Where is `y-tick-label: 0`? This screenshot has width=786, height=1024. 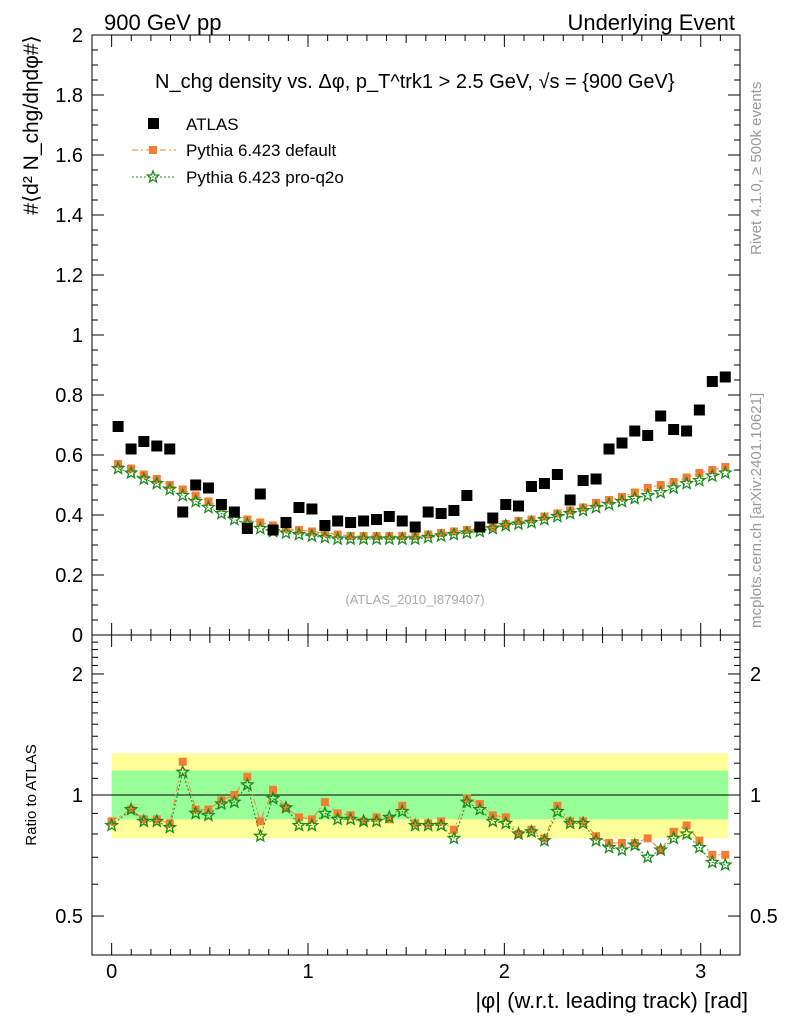
y-tick-label: 0 is located at coordinates (77, 636).